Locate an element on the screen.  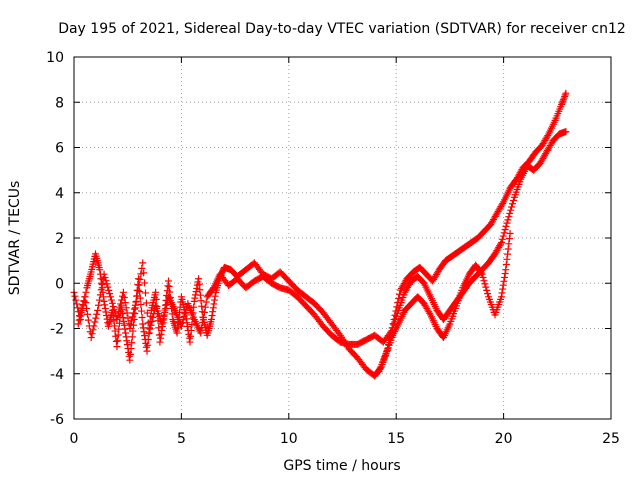
x-tick-label: 10 is located at coordinates (289, 439).